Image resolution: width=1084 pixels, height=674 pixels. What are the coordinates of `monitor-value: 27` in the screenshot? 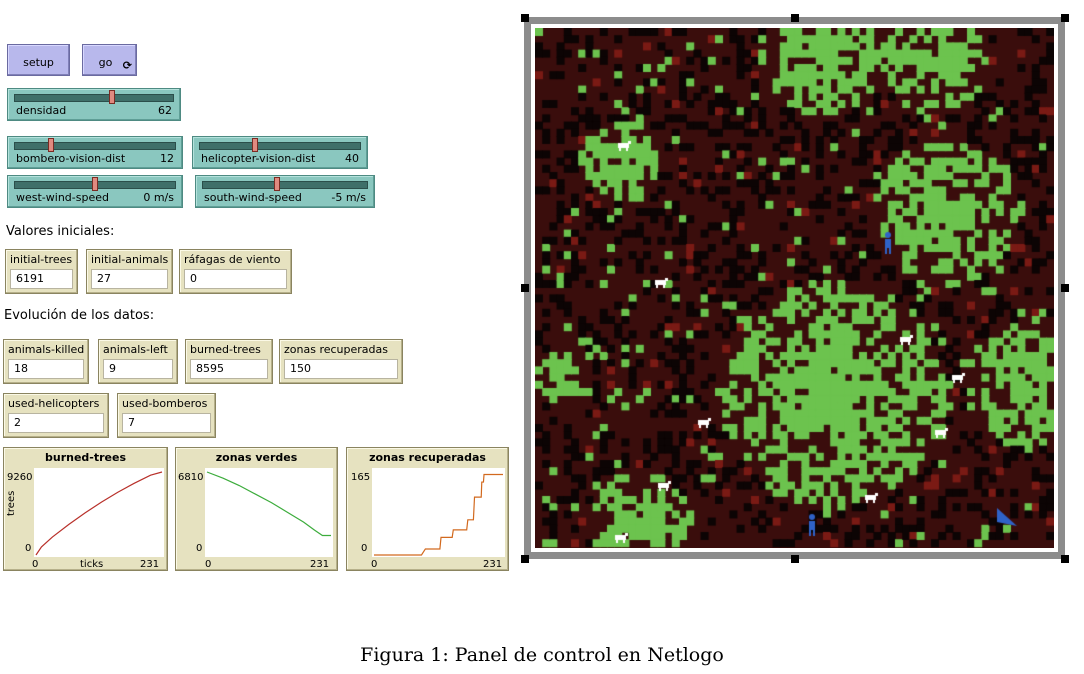 It's located at (129, 279).